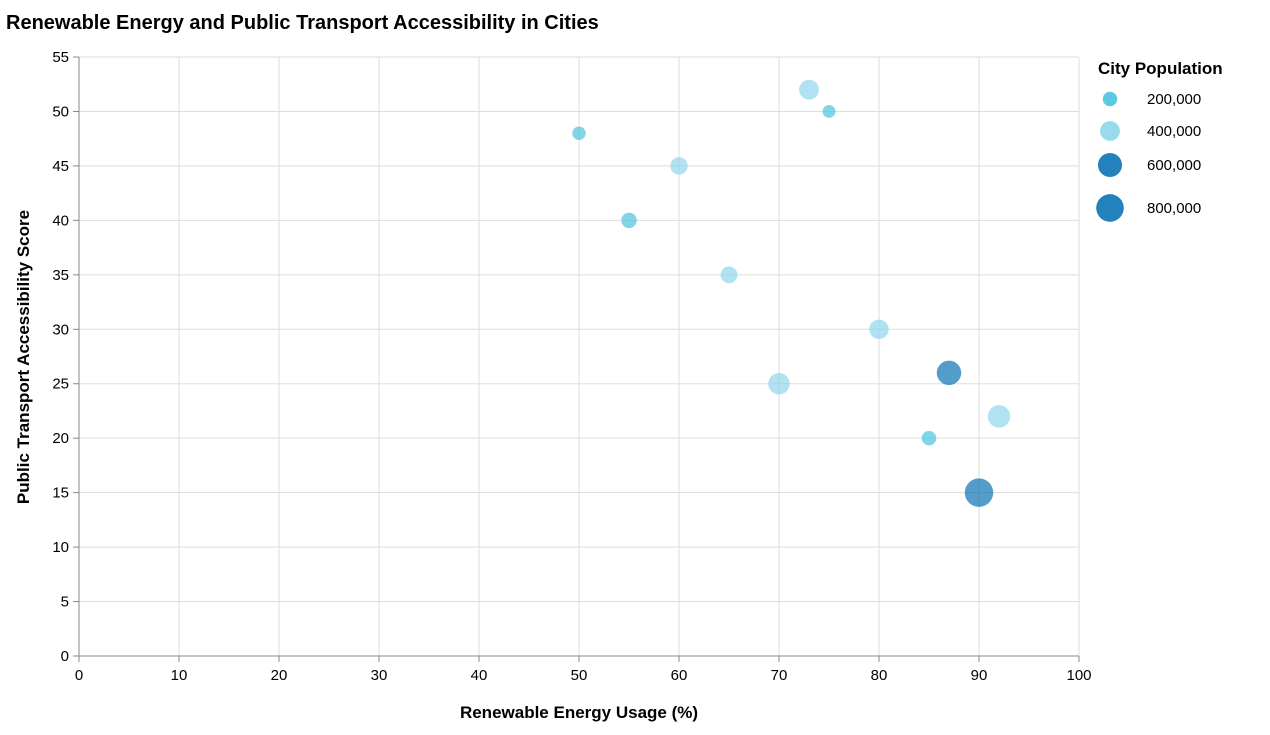  Describe the element at coordinates (1078, 675) in the screenshot. I see `x-tick-label: 100` at that location.